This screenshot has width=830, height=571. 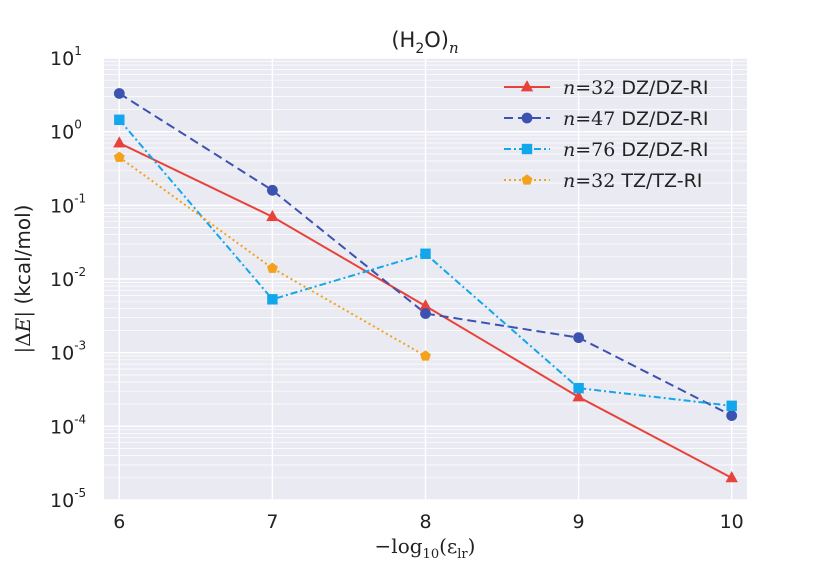 What do you see at coordinates (635, 119) in the screenshot?
I see `legend-label-2: n=47 DZ/DZ-RI` at bounding box center [635, 119].